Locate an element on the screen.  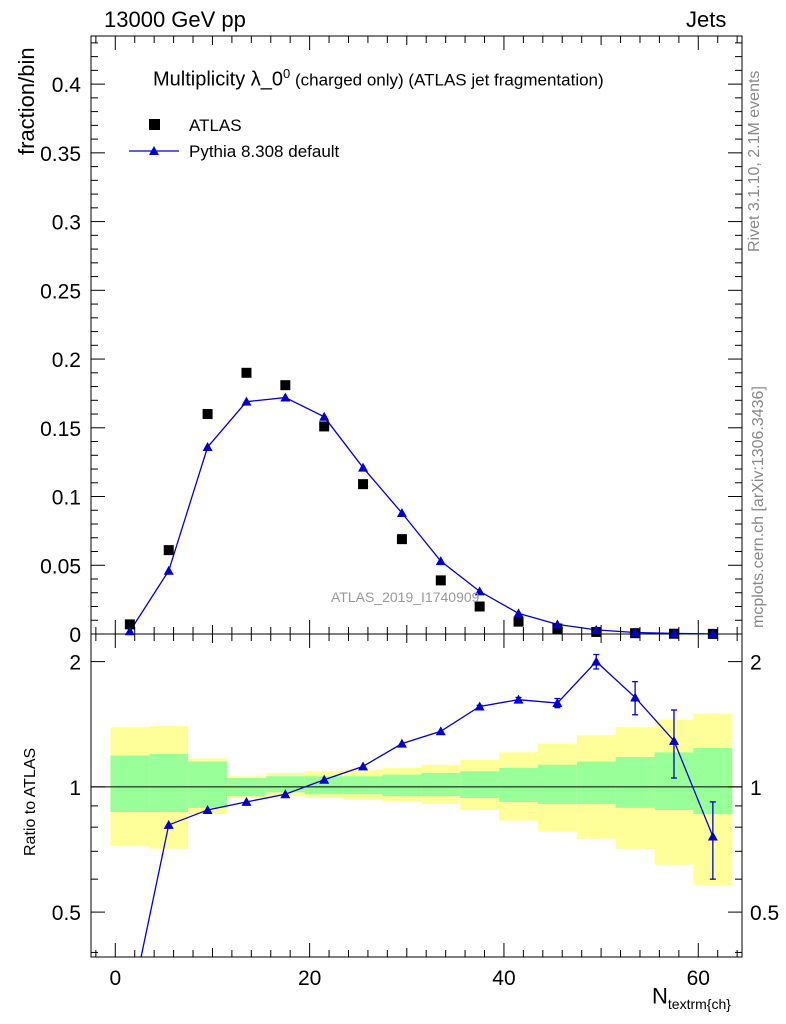
y-tick-label-zero: 0 is located at coordinates (75, 635).